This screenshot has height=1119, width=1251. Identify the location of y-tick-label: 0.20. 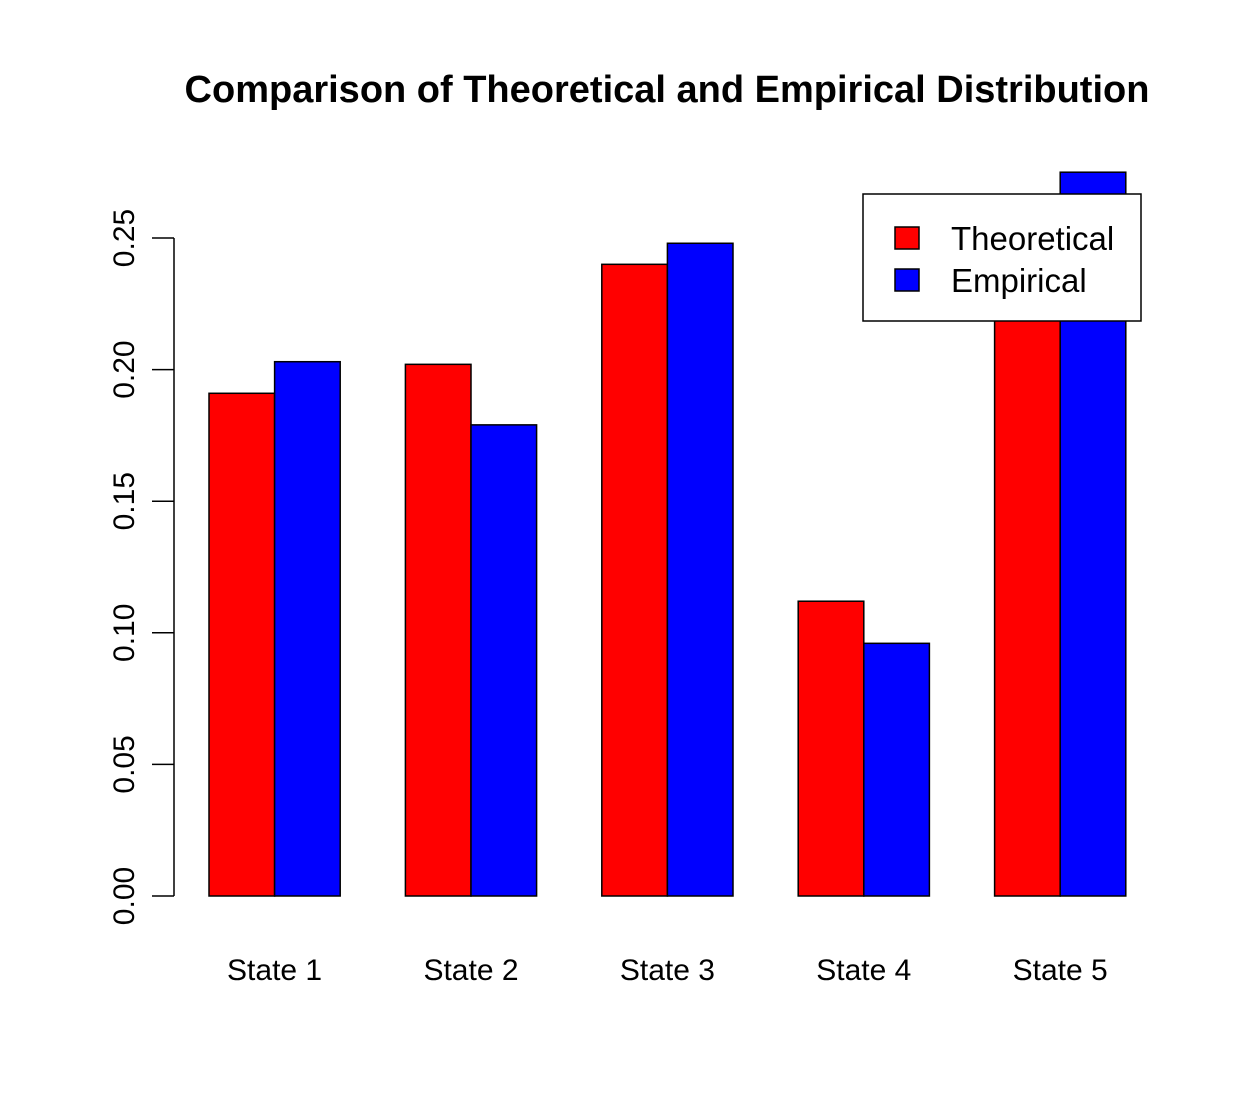
(124, 369).